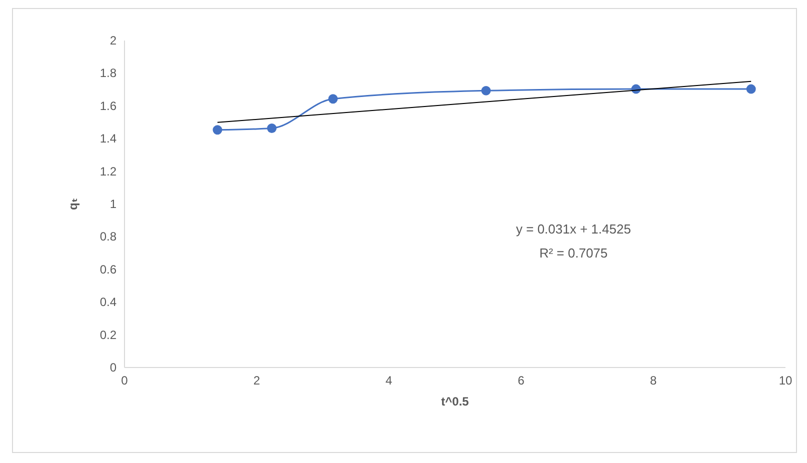  Describe the element at coordinates (256, 381) in the screenshot. I see `x-tick-label: 2` at that location.